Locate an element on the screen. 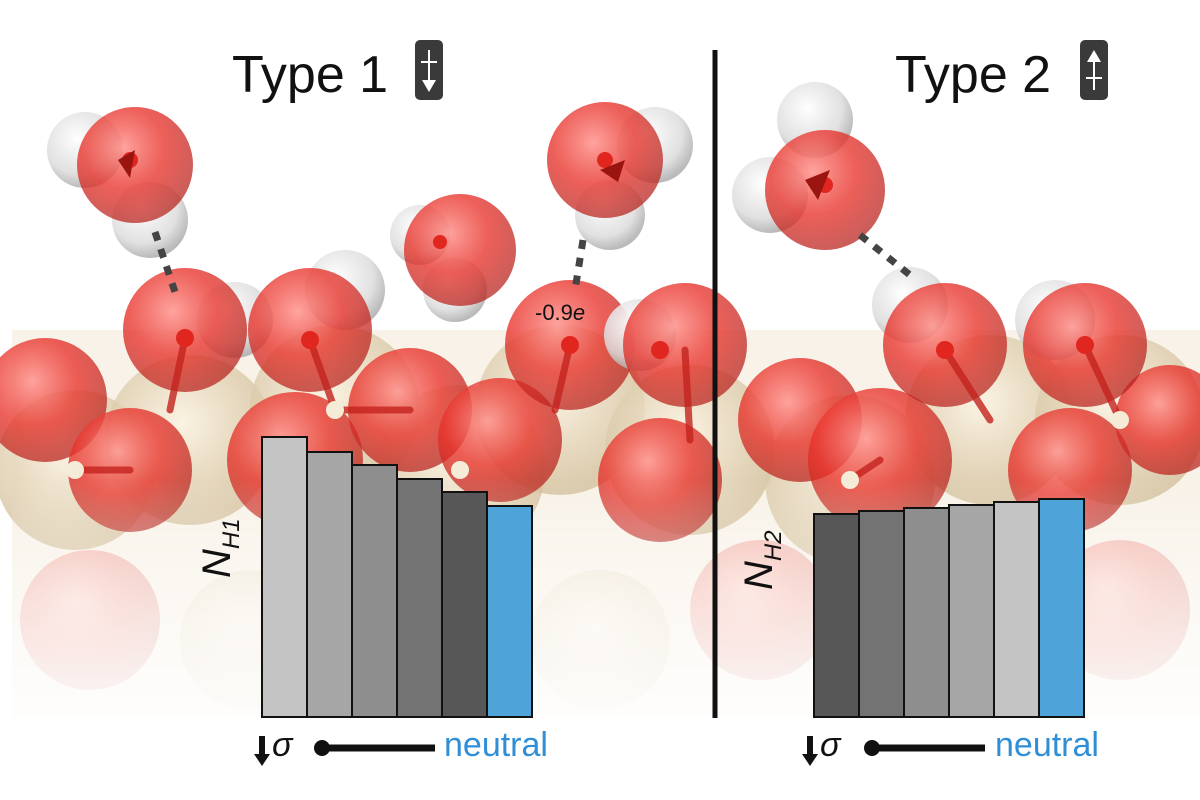 The height and width of the screenshot is (800, 1200). panel-title-type-1: Type 1 is located at coordinates (310, 75).